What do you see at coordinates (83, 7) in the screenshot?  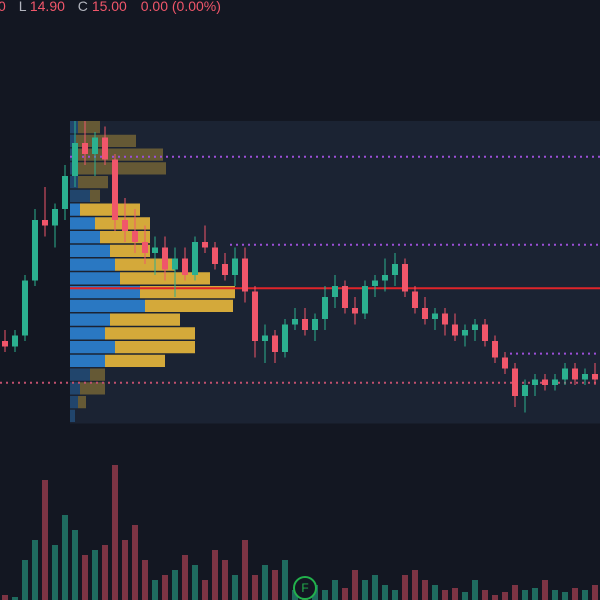 I see `close-label: C` at bounding box center [83, 7].